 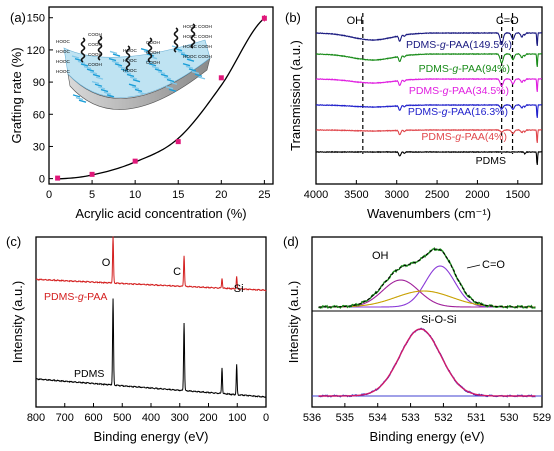 I want to click on d-fit-component-oh, so click(x=427, y=293).